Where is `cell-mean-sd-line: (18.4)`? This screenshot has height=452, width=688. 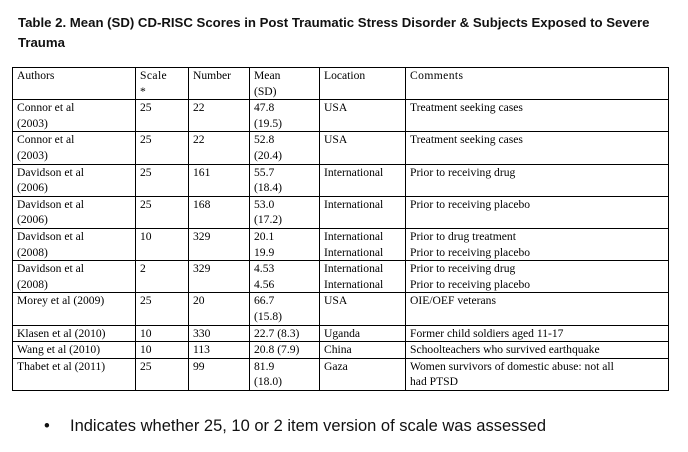
cell-mean-sd-line: (18.4) is located at coordinates (268, 188).